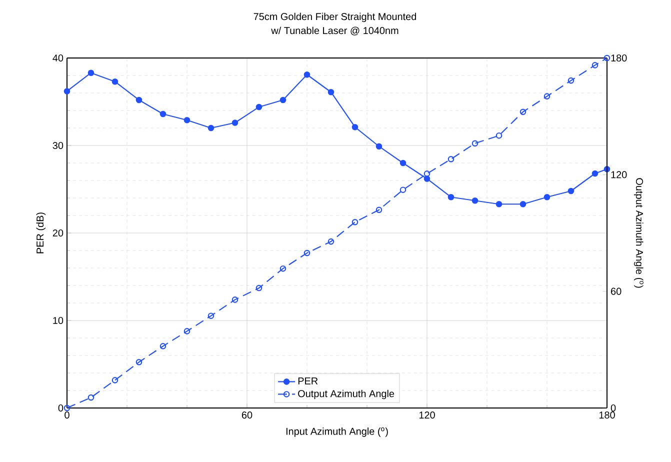 The image size is (671, 462). What do you see at coordinates (335, 17) in the screenshot?
I see `chart-title: 75cm Golden Fiber Straight Mounted` at bounding box center [335, 17].